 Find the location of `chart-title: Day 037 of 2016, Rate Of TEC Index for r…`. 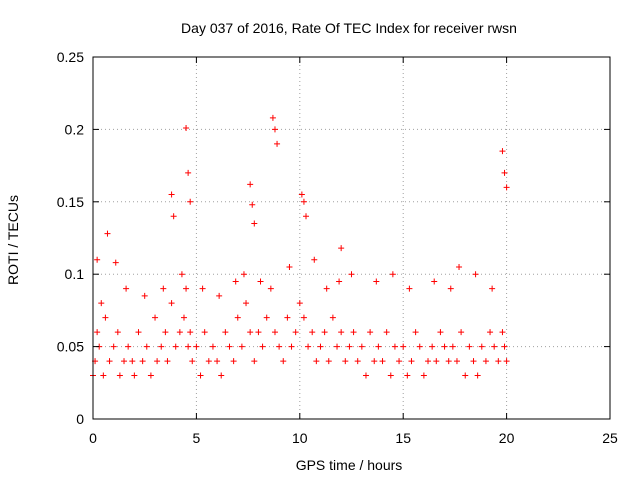

chart-title: Day 037 of 2016, Rate Of TEC Index for r… is located at coordinates (349, 28).